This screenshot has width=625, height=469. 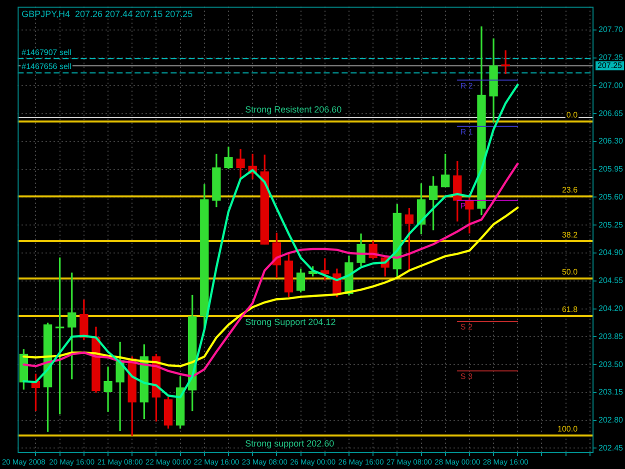 I want to click on y-tick-label: 205.25, so click(x=611, y=225).